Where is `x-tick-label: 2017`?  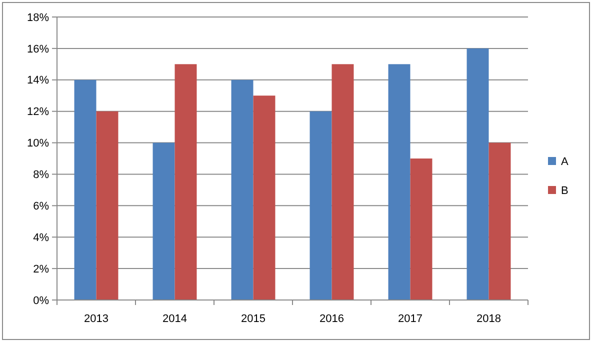
x-tick-label: 2017 is located at coordinates (410, 319).